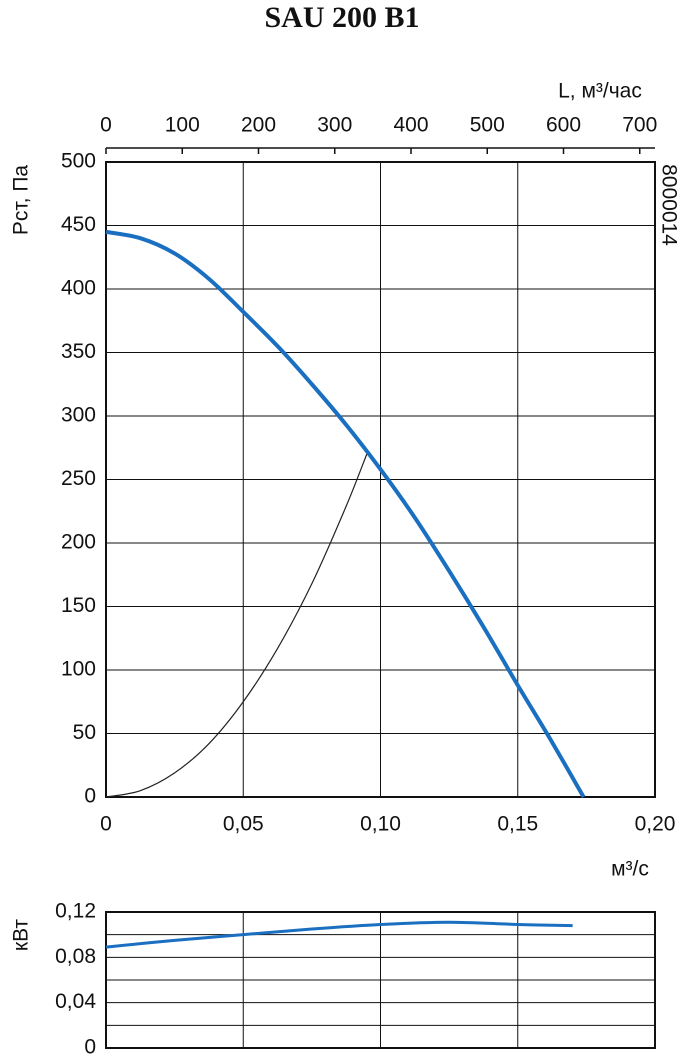 Image resolution: width=684 pixels, height=1063 pixels. Describe the element at coordinates (243, 824) in the screenshot. I see `x-tick-label: 0,05` at that location.